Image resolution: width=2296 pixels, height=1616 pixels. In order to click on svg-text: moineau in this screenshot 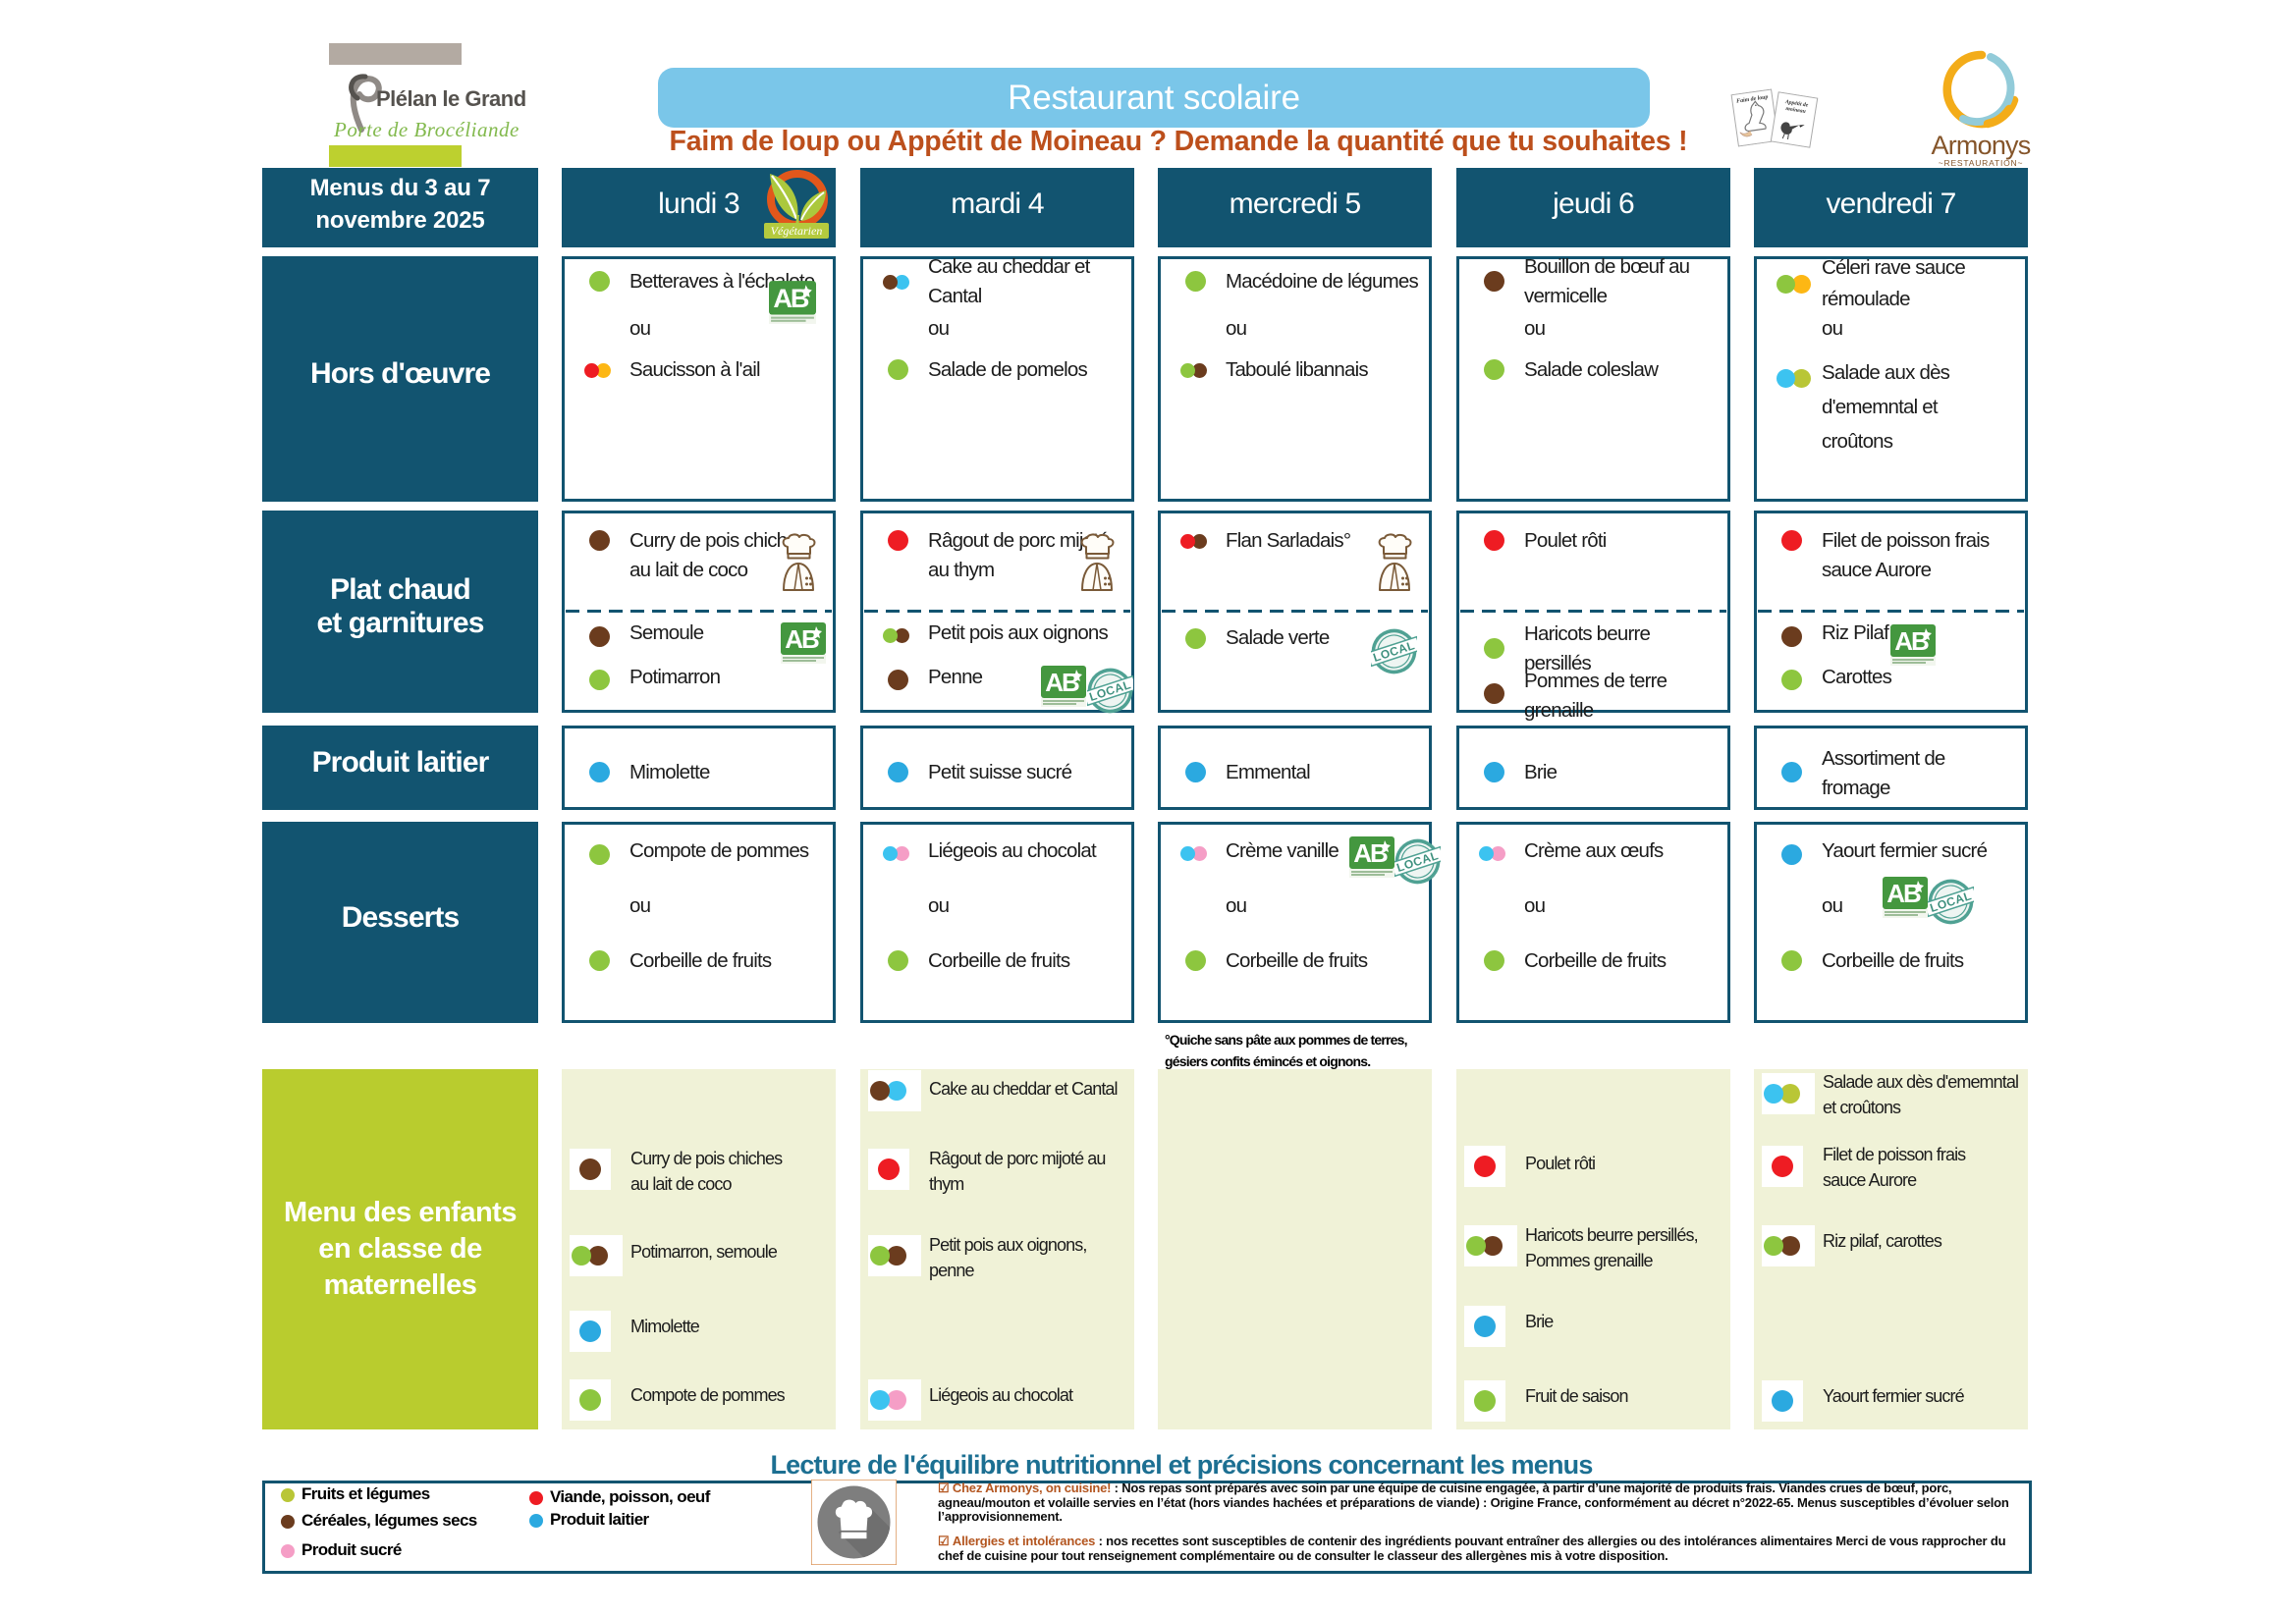, I will do `click(1795, 110)`.